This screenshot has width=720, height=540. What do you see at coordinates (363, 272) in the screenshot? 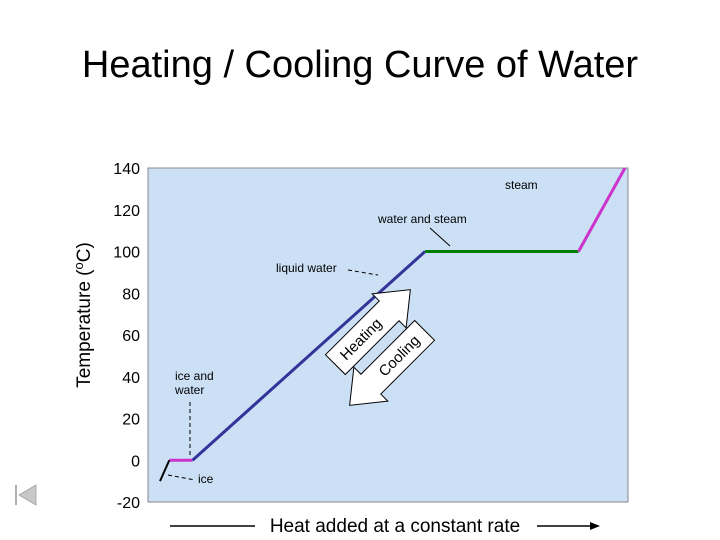
I see `annotation-liquid-water-leader` at bounding box center [363, 272].